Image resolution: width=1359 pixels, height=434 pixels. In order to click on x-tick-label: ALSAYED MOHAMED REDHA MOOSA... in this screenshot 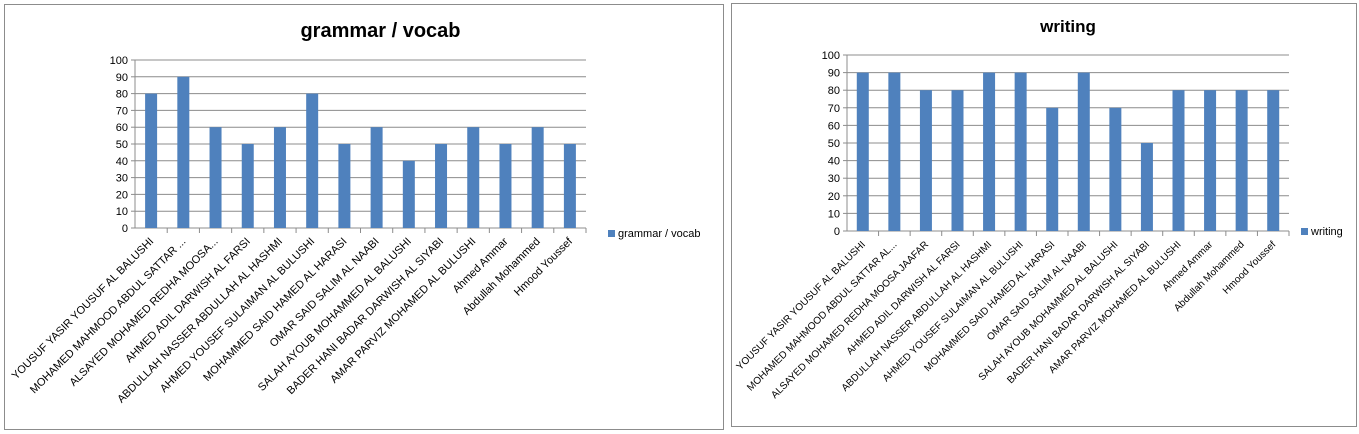, I will do `click(144, 312)`.